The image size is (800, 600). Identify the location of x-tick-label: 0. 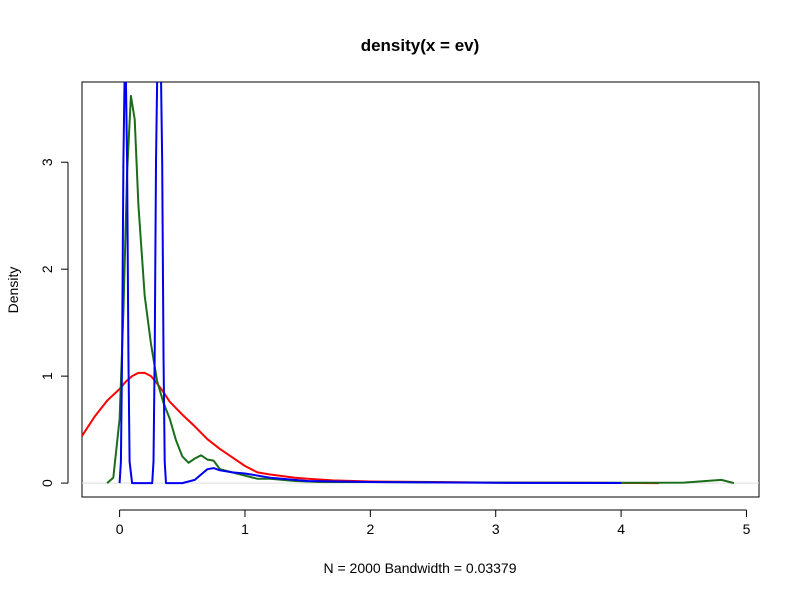
(120, 529).